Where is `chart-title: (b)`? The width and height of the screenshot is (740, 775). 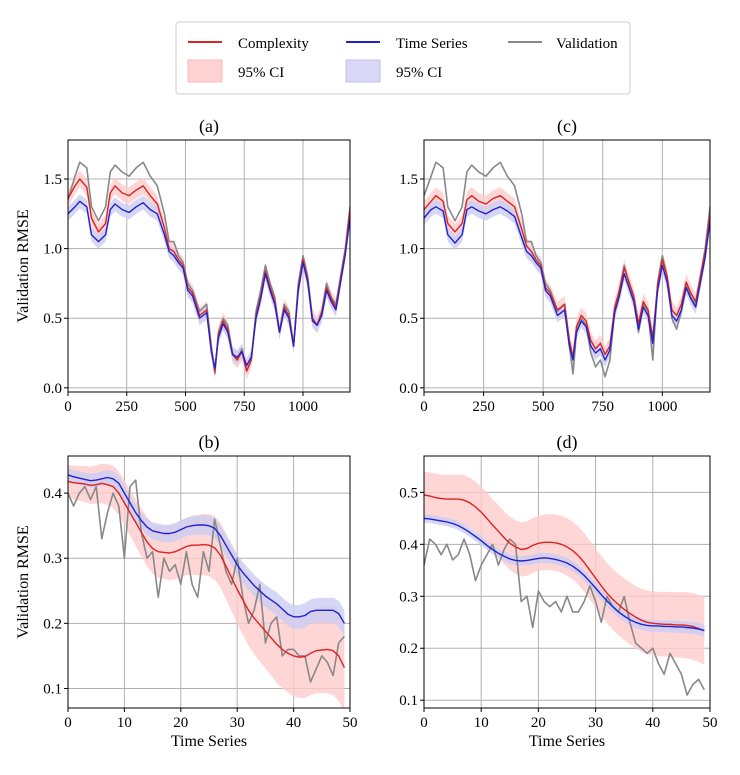 chart-title: (b) is located at coordinates (209, 442).